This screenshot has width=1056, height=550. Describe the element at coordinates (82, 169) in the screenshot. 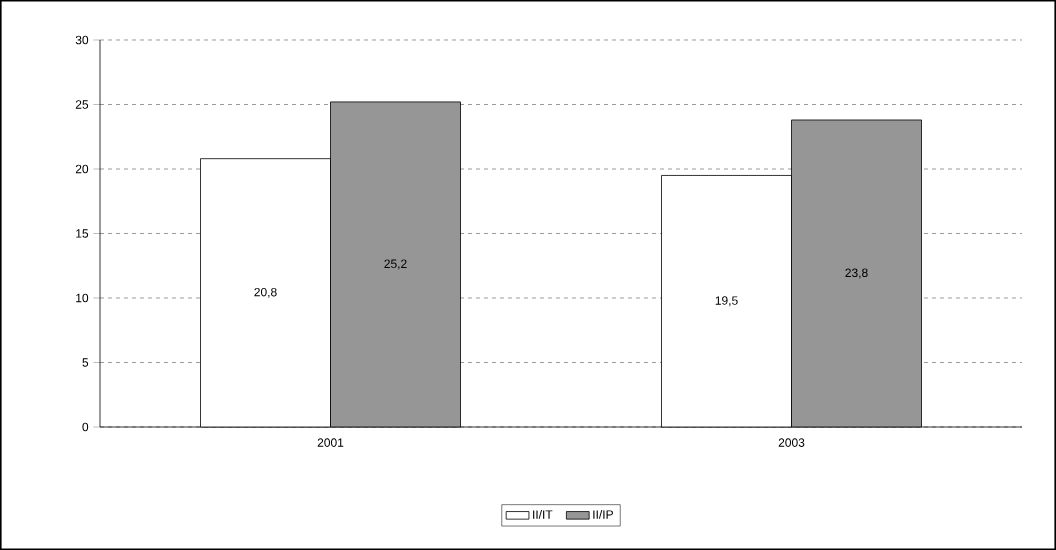

I see `y-tick-label: 20` at that location.